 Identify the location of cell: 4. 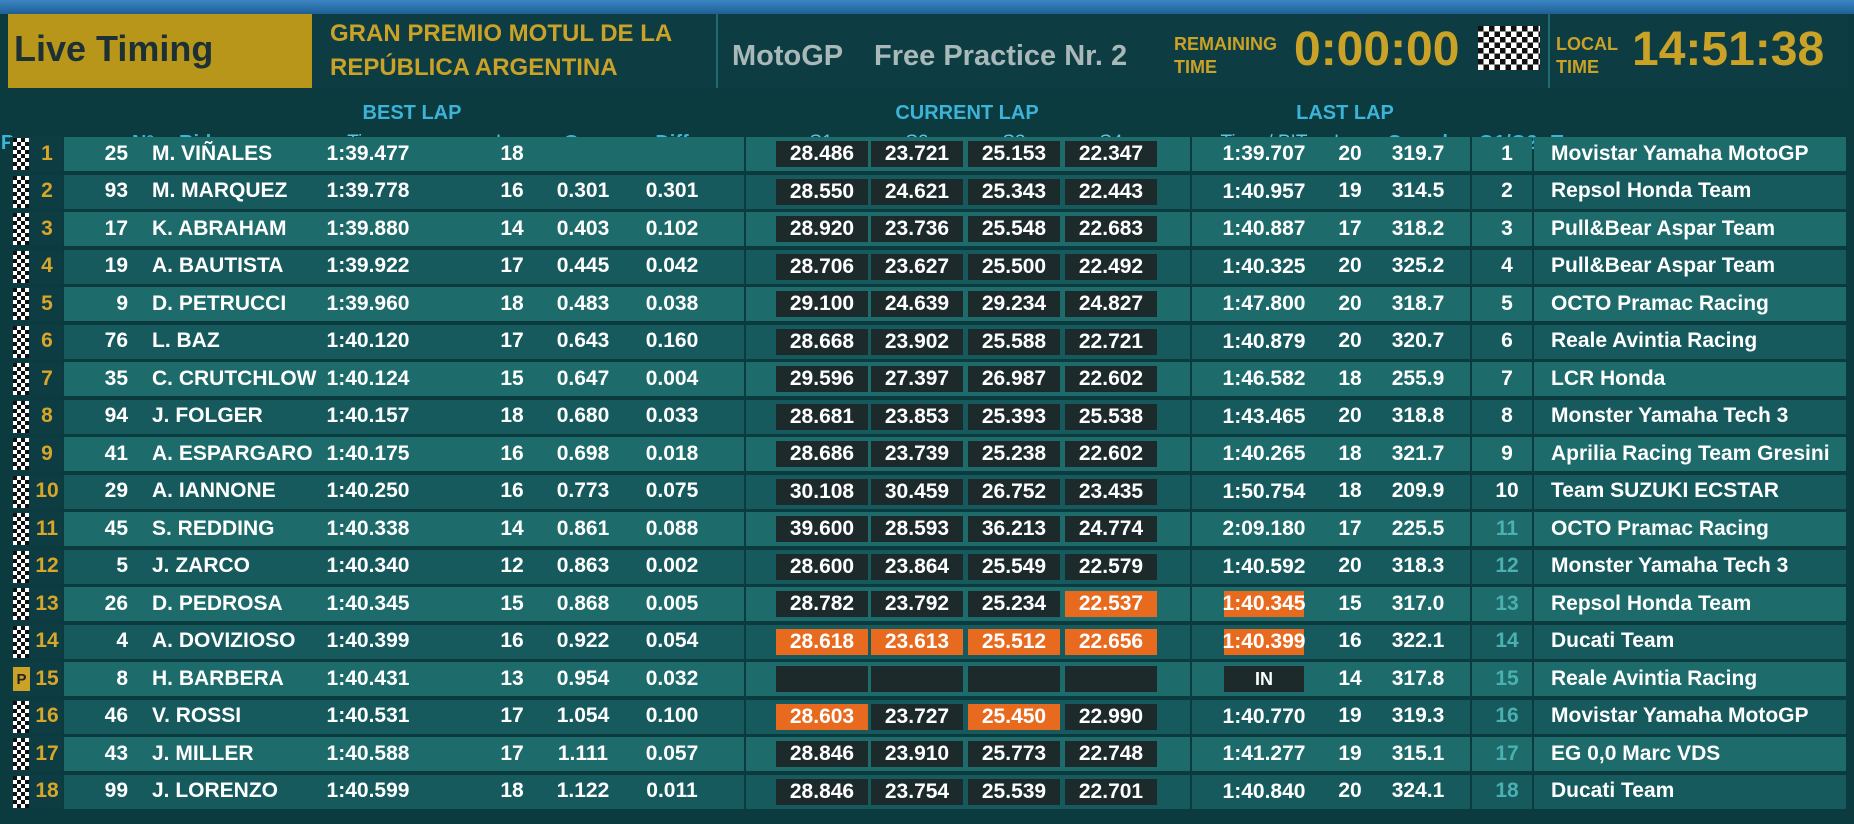
(47, 265).